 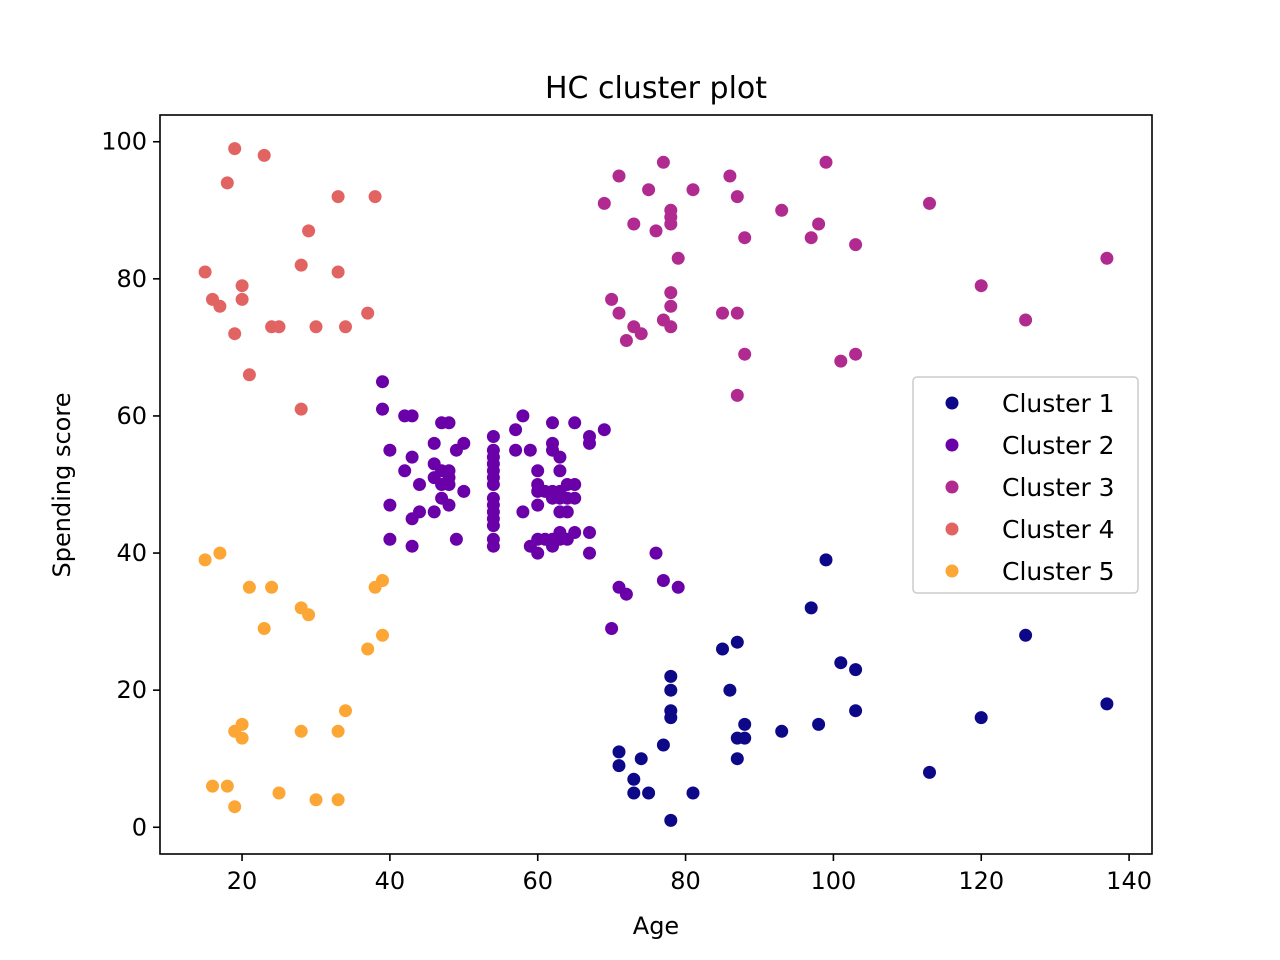 I want to click on legend-label: Cluster 3, so click(x=1058, y=487).